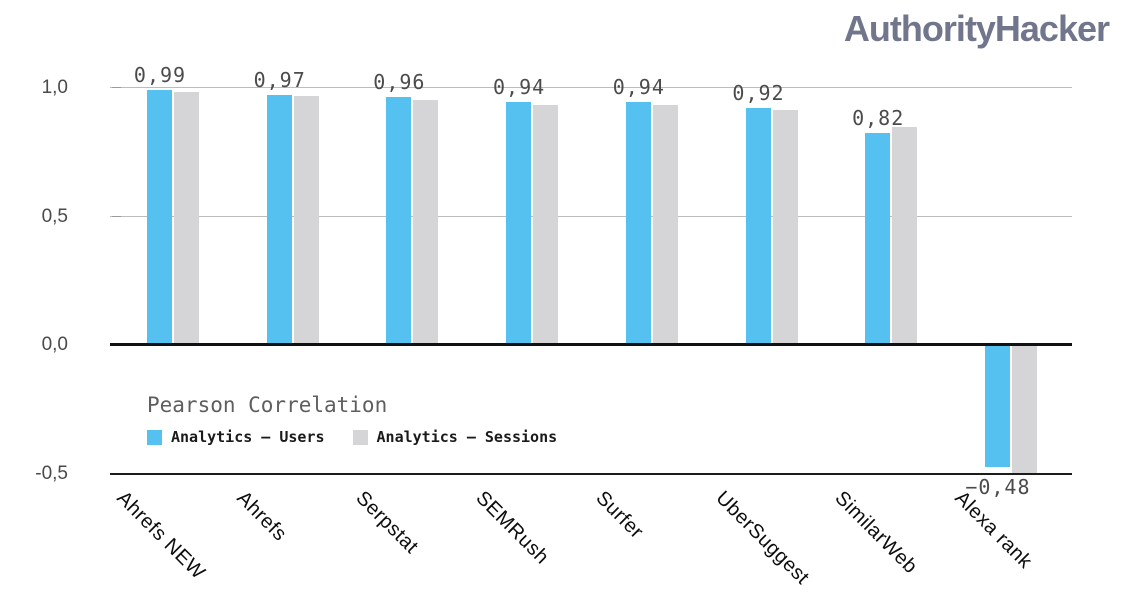  I want to click on bar--sessions-serpstat, so click(426, 221).